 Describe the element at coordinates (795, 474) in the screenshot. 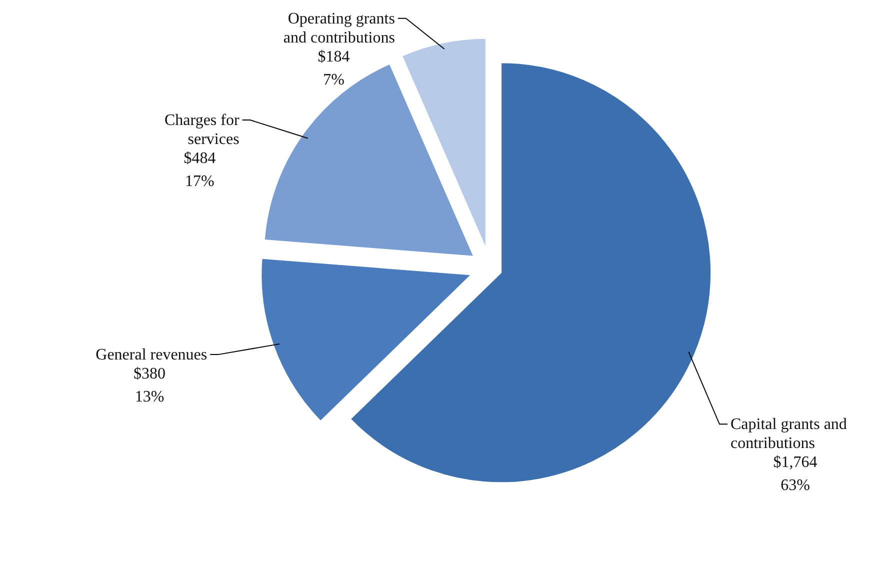

I see `data-label: $1,764 63%` at that location.